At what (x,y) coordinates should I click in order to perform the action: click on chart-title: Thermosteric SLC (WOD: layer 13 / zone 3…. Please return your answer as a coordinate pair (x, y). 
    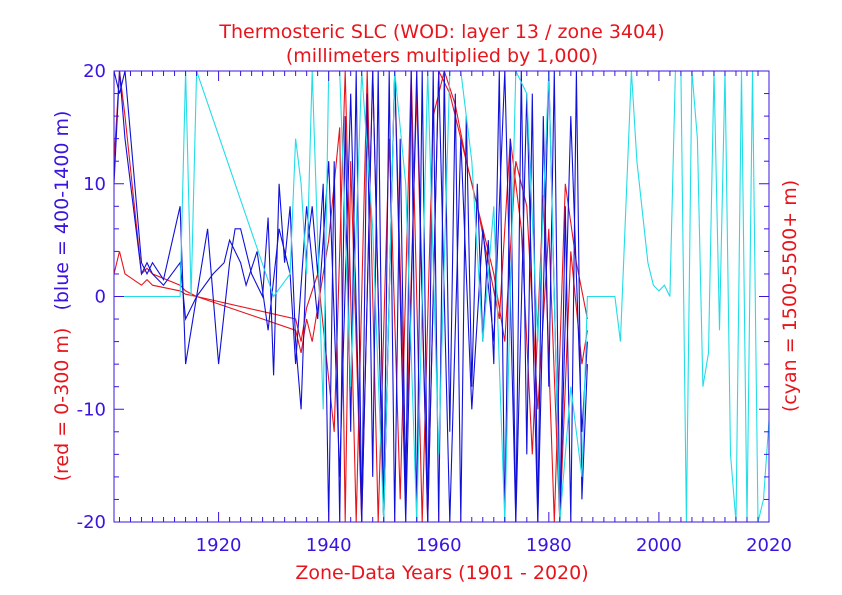
    Looking at the image, I should click on (441, 32).